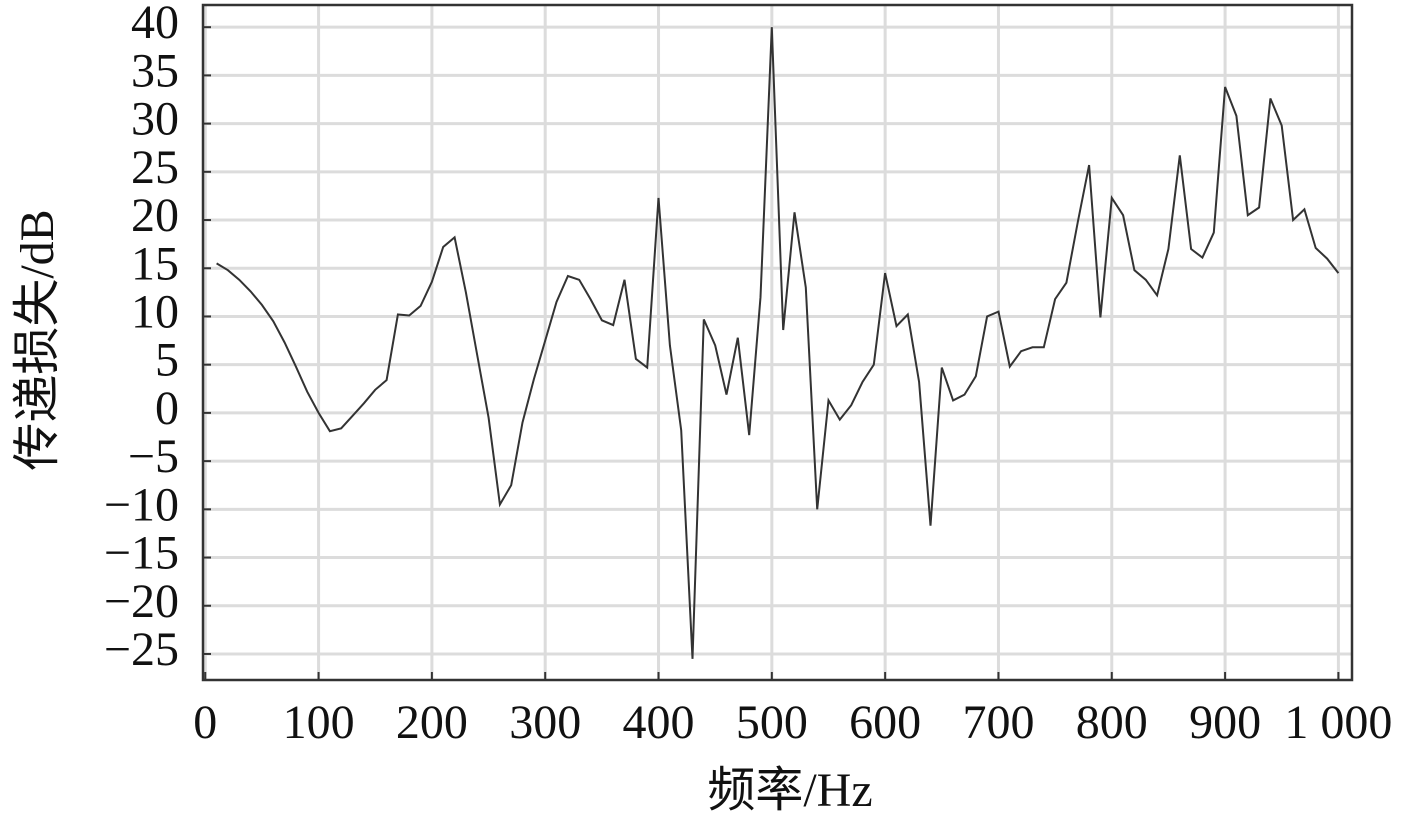 This screenshot has height=832, width=1417. I want to click on y-tick-label: −10, so click(141, 504).